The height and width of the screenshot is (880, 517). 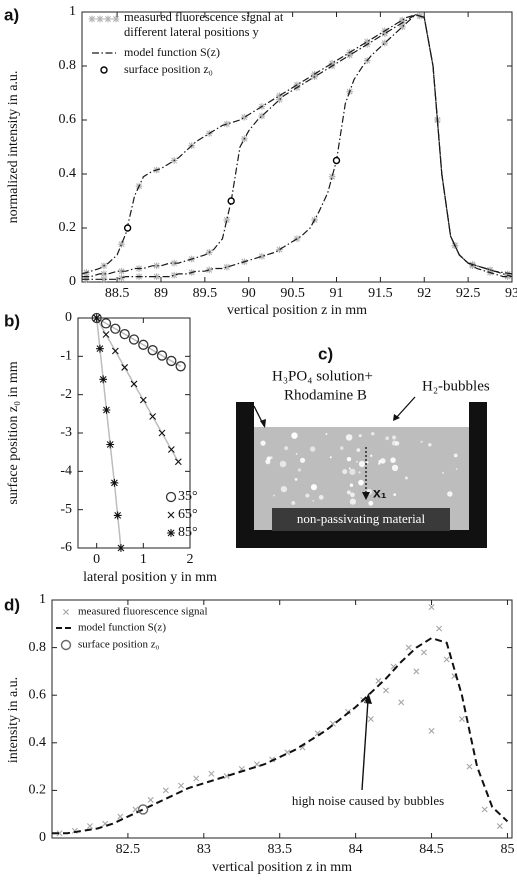 What do you see at coordinates (431, 849) in the screenshot?
I see `x-tick-label: 84.5` at bounding box center [431, 849].